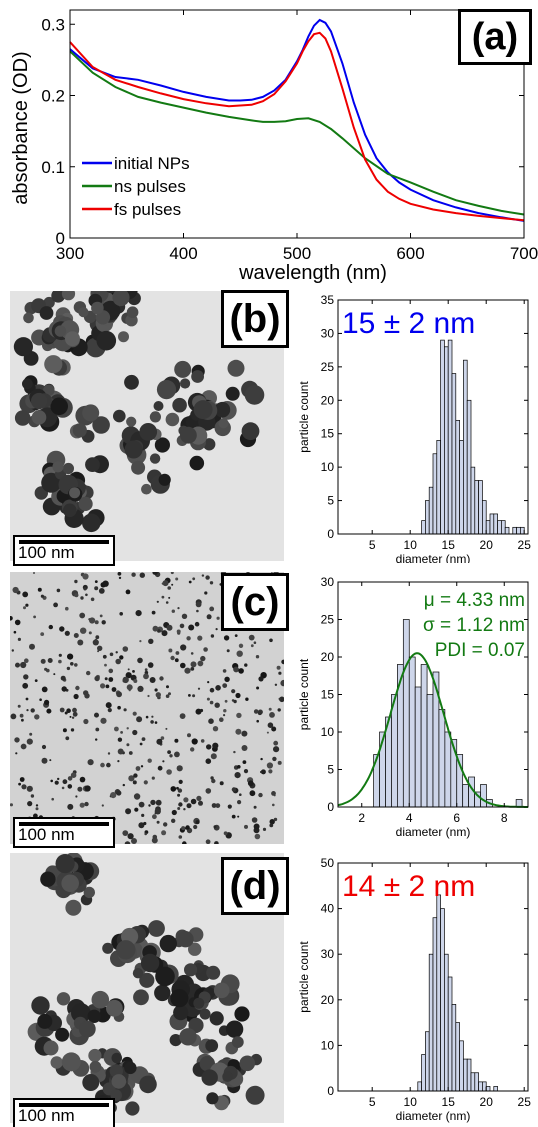  I want to click on histogram-frame, so click(433, 417).